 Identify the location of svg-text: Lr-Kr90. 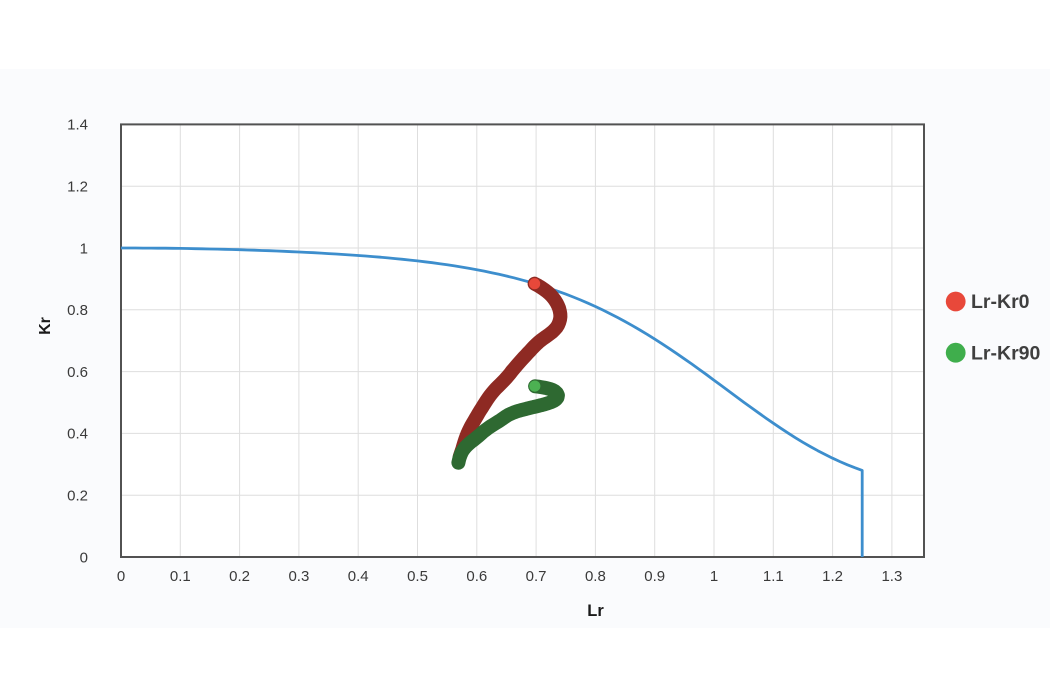
(1006, 354).